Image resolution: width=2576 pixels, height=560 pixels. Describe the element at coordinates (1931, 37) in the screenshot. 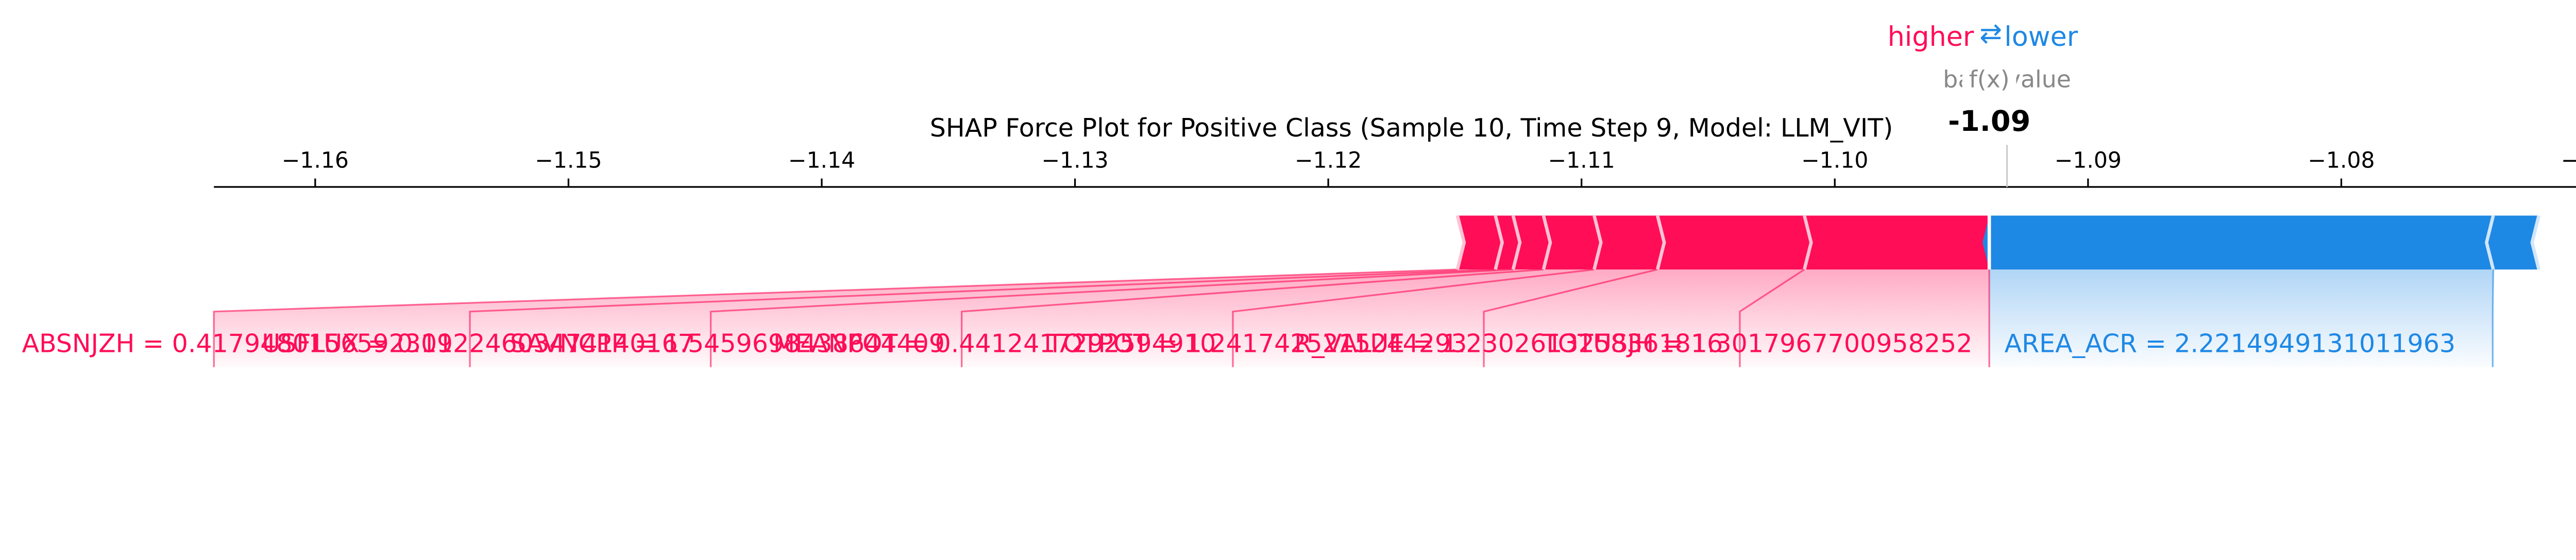

I see `legend-higher: higher` at that location.